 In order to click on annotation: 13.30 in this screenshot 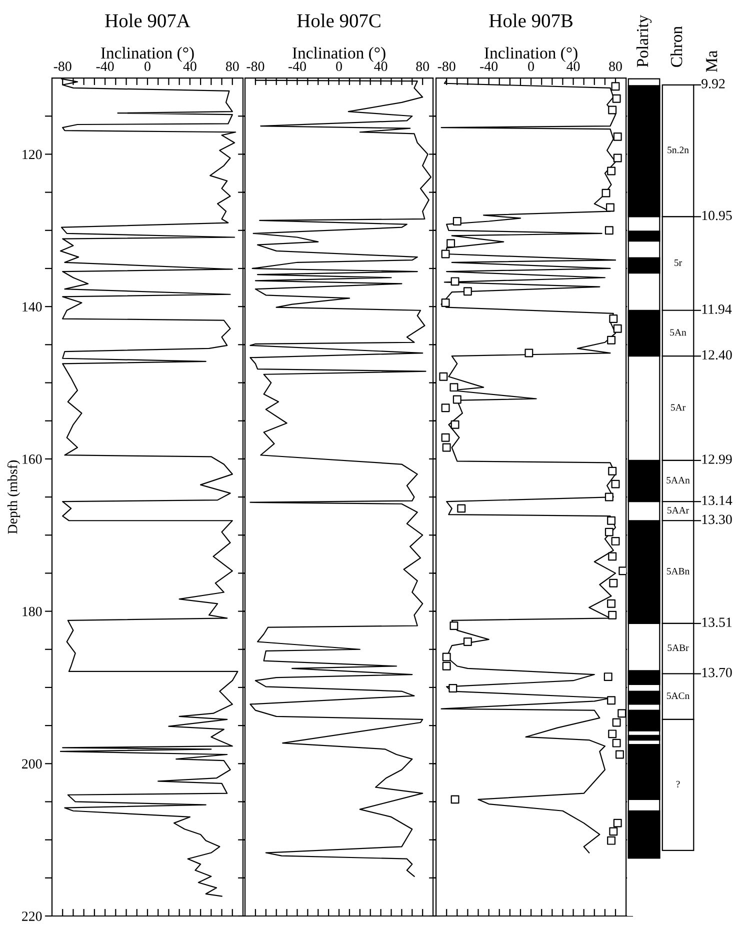, I will do `click(717, 519)`.